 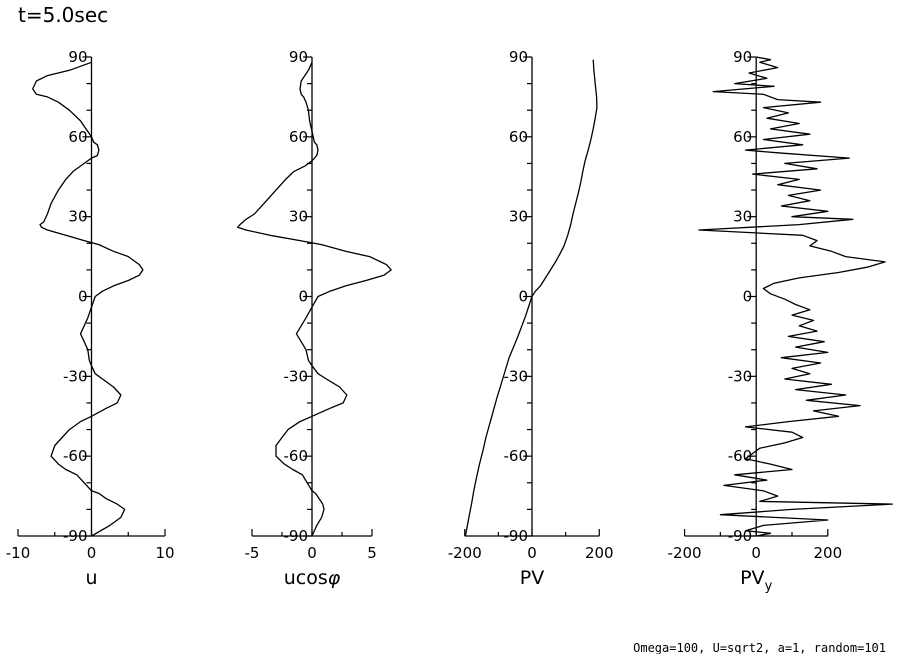 I want to click on x-tick-label: -10, so click(x=18, y=553).